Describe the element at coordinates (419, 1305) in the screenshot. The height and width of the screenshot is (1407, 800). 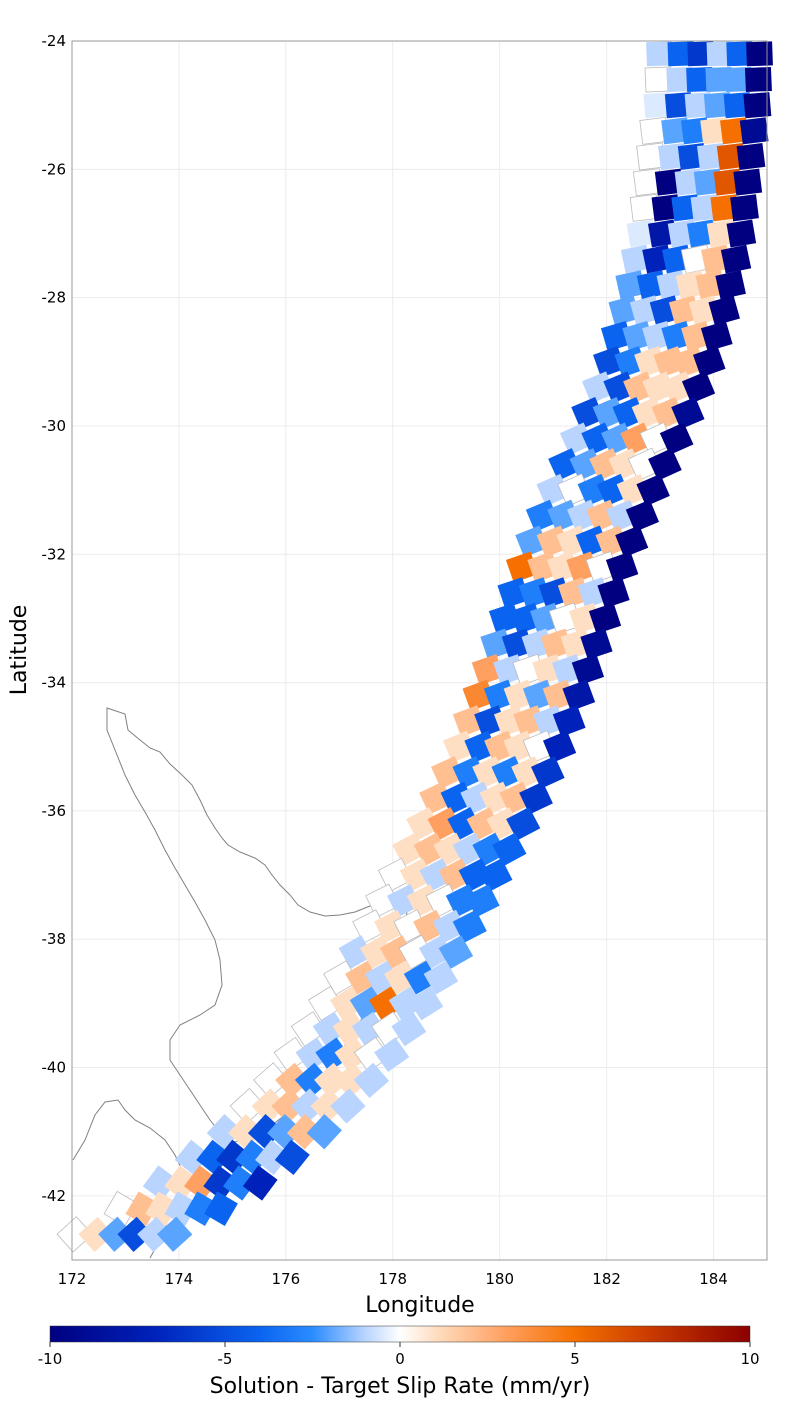
I see `x-axis-title: Longitude` at that location.